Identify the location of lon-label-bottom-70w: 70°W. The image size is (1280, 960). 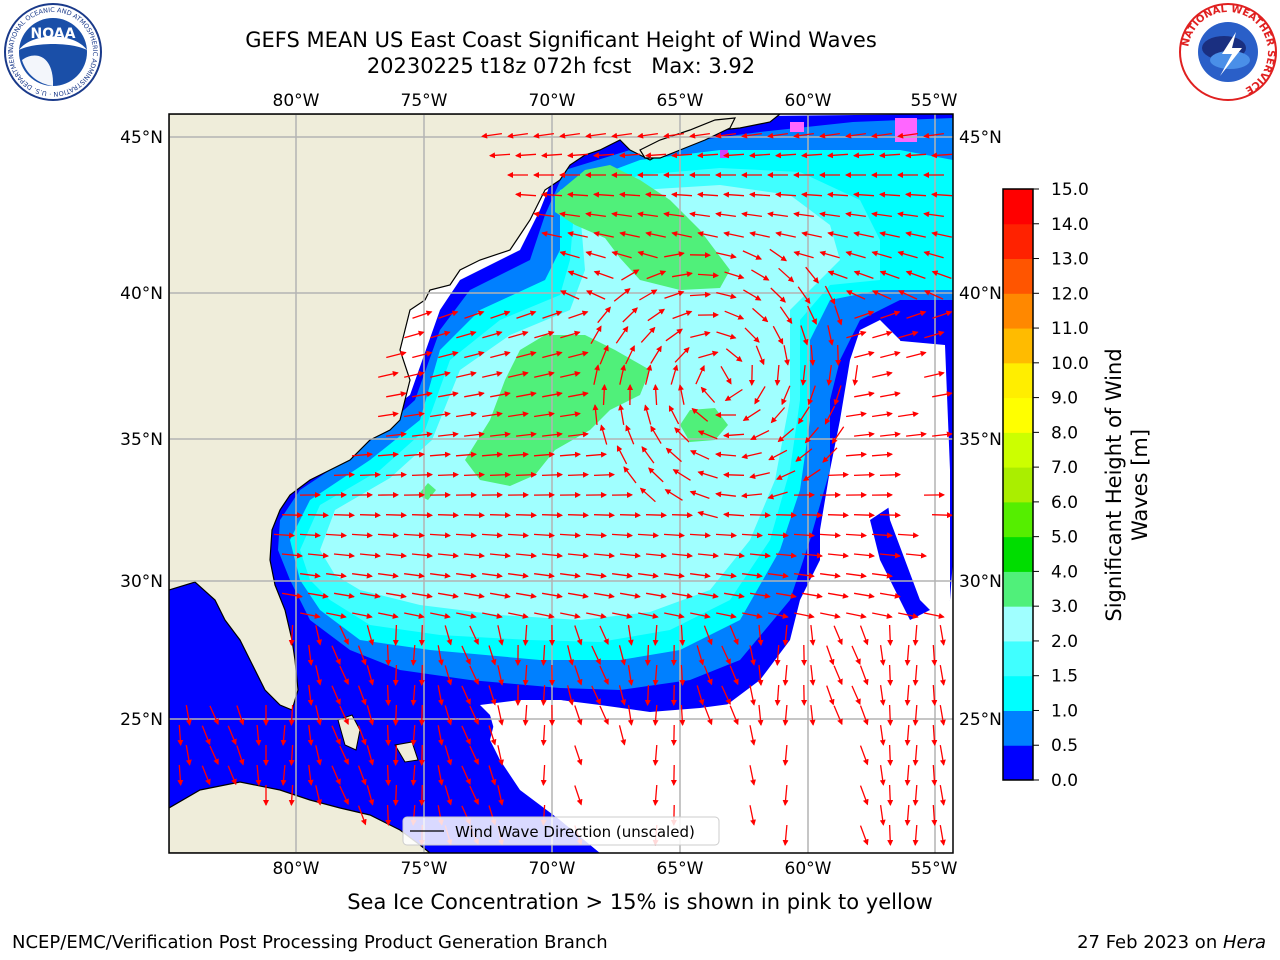
(552, 869).